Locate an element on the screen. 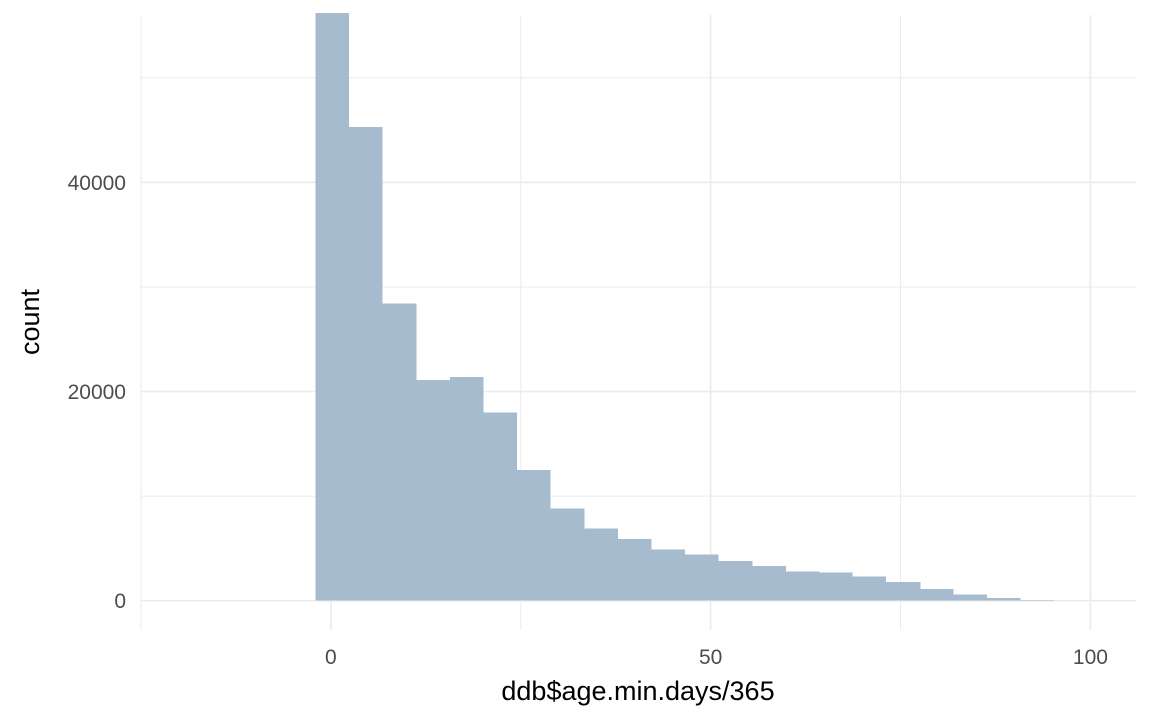 The width and height of the screenshot is (1152, 720). x-tick-label: 100 is located at coordinates (1090, 657).